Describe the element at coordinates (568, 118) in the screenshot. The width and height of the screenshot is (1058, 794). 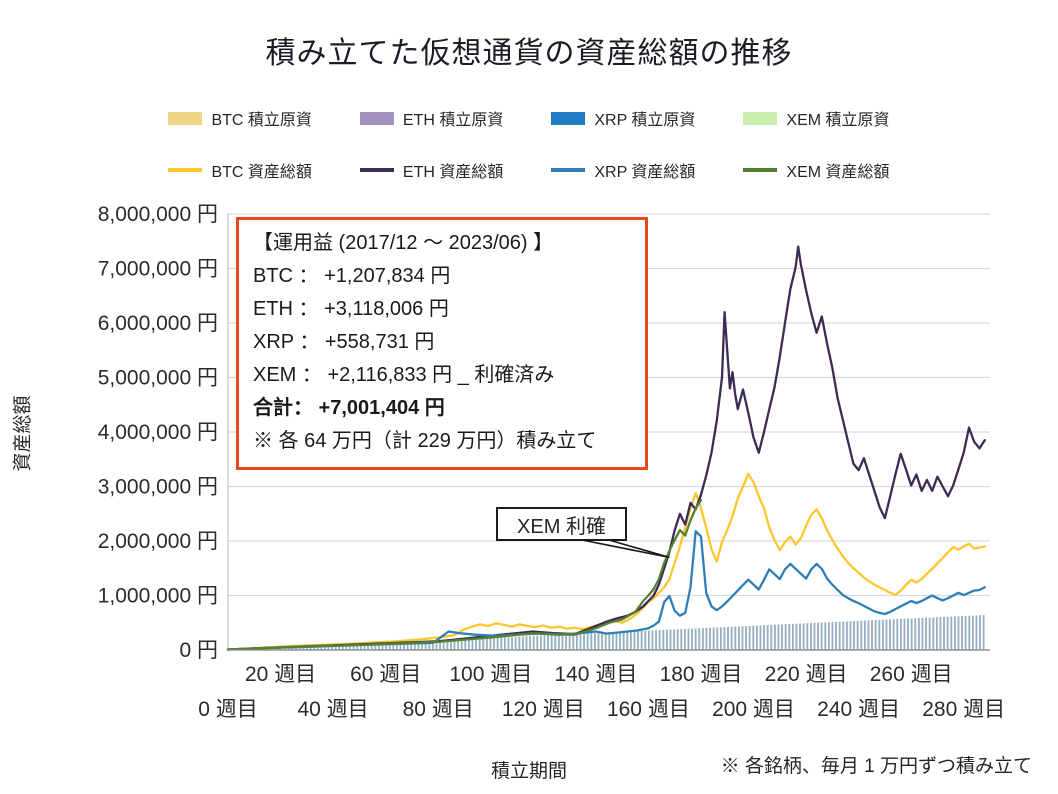
I see `xrp-principal-swatch-icon` at that location.